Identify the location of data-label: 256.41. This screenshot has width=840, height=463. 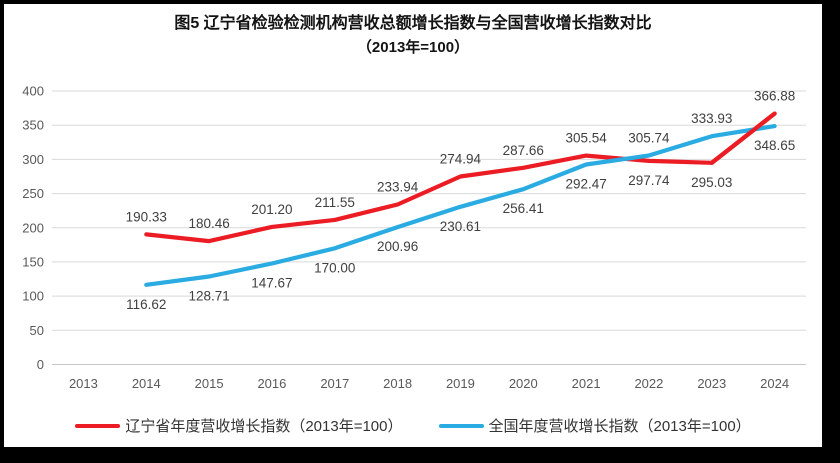
(523, 208).